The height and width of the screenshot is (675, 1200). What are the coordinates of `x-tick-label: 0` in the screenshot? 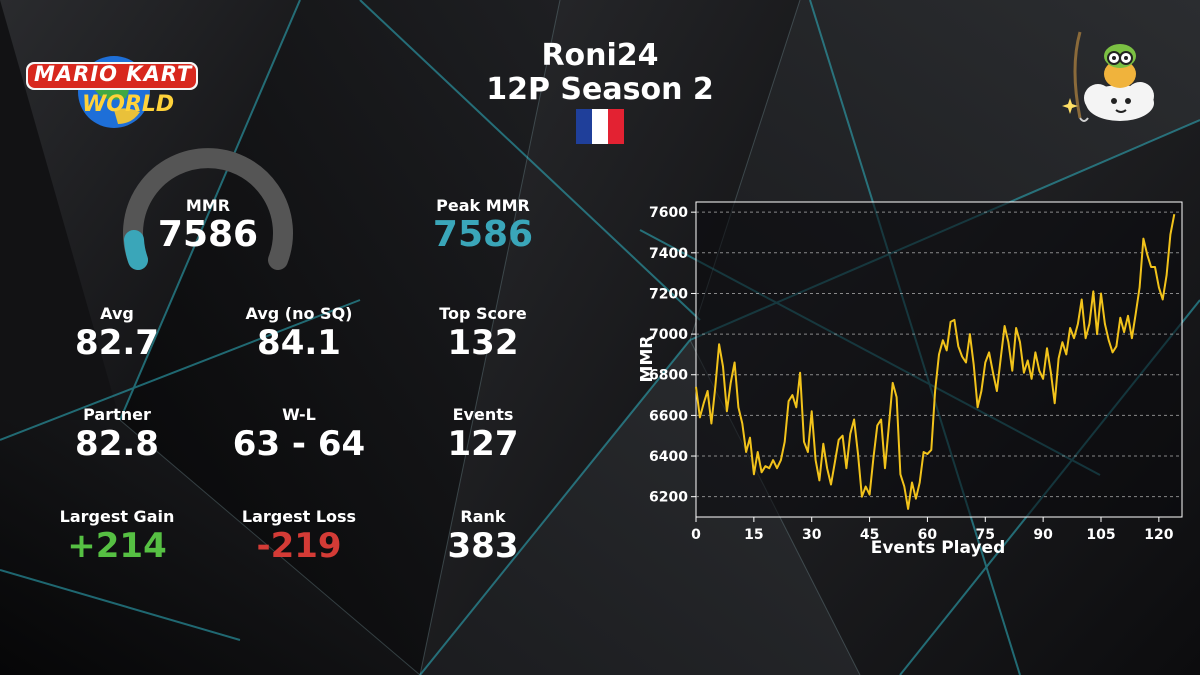 It's located at (696, 535).